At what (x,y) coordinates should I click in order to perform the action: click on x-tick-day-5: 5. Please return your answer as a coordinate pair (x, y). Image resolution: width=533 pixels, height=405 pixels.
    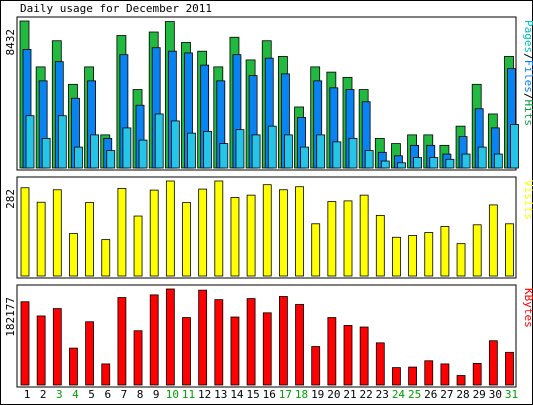
    Looking at the image, I should click on (91, 394).